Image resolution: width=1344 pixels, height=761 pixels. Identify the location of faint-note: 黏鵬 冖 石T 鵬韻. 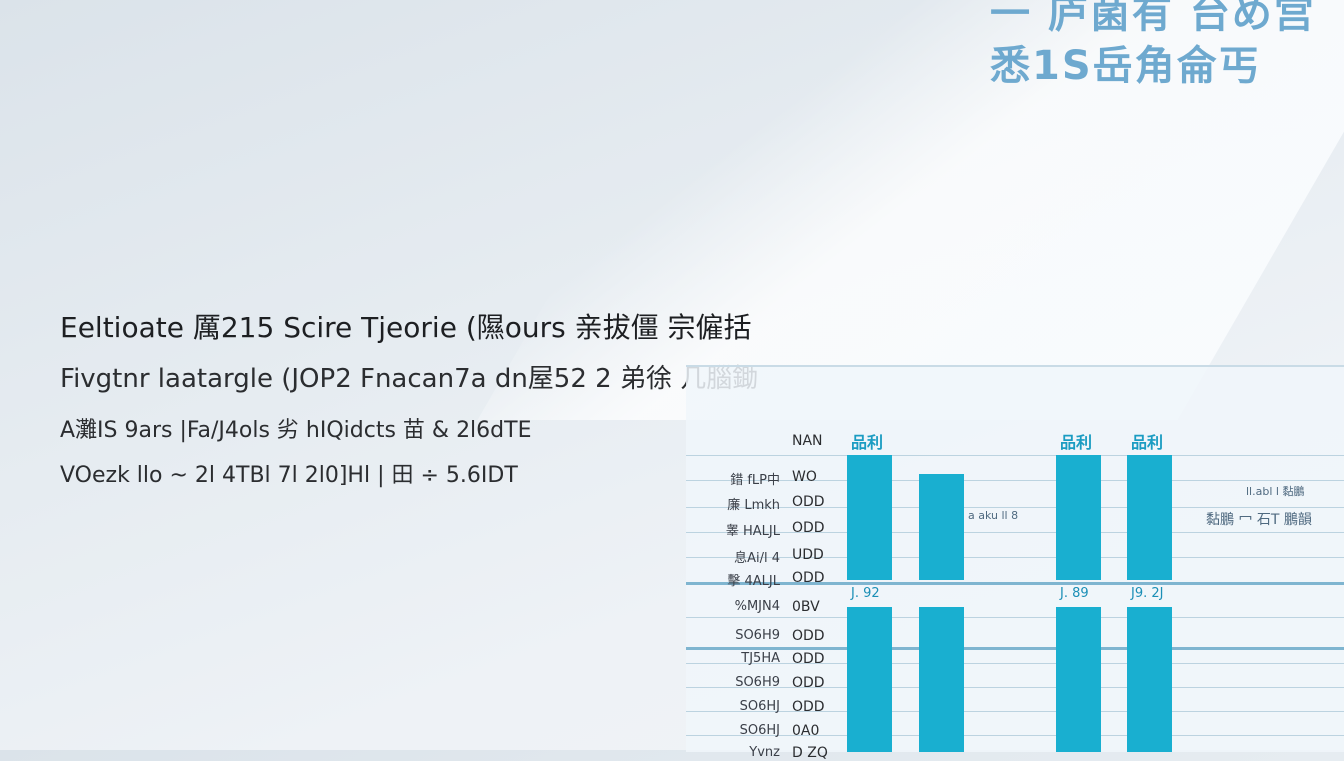
(1259, 520).